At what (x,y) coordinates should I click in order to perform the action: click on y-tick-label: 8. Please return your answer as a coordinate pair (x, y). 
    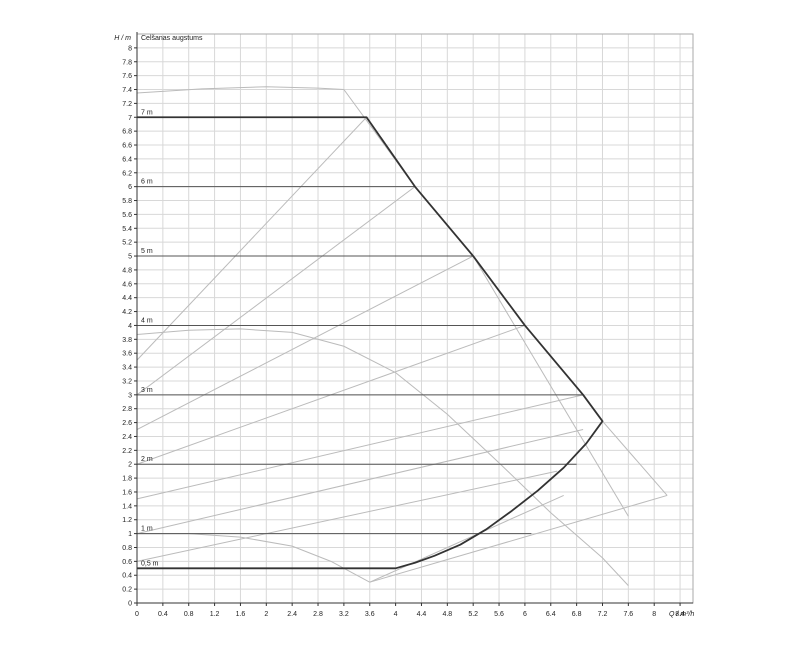
    Looking at the image, I should click on (130, 48).